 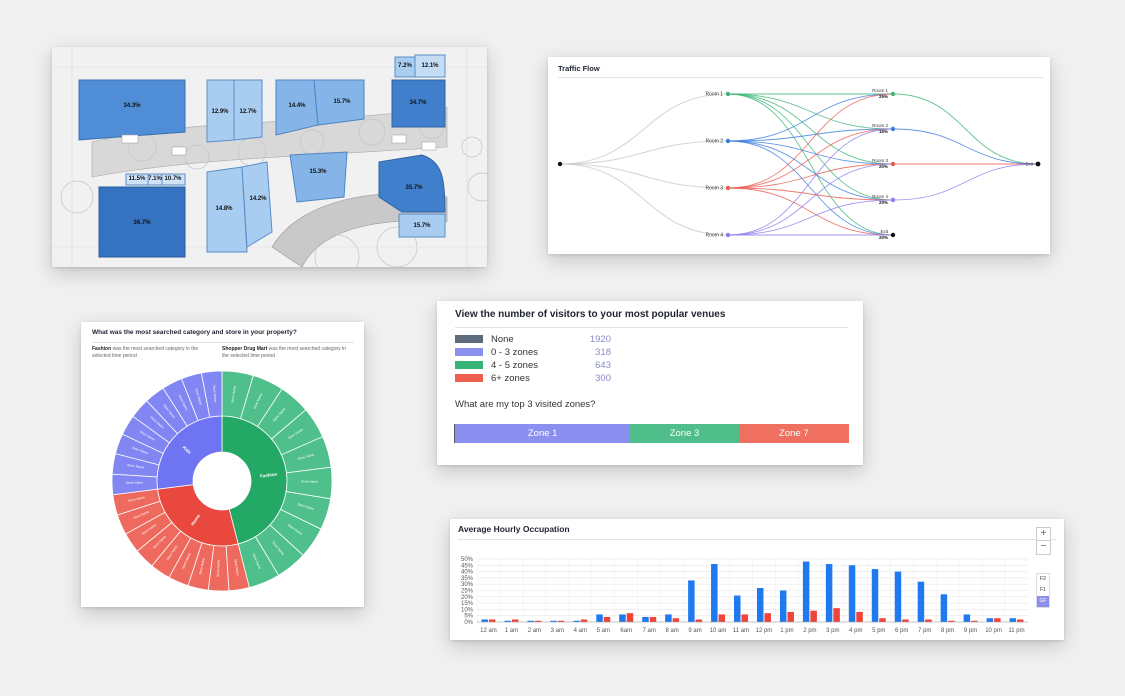 I want to click on room-label: Exit, so click(x=884, y=231).